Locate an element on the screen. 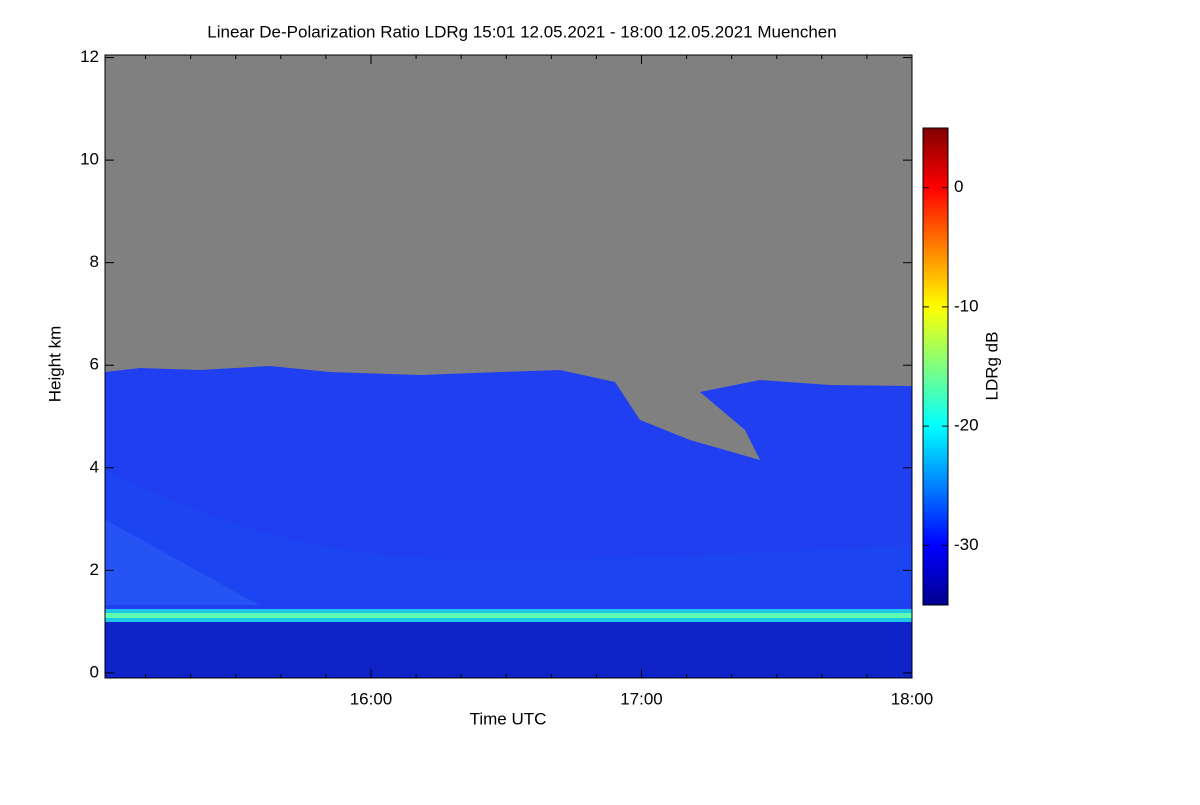  x-axis-label: Time UTC is located at coordinates (508, 718).